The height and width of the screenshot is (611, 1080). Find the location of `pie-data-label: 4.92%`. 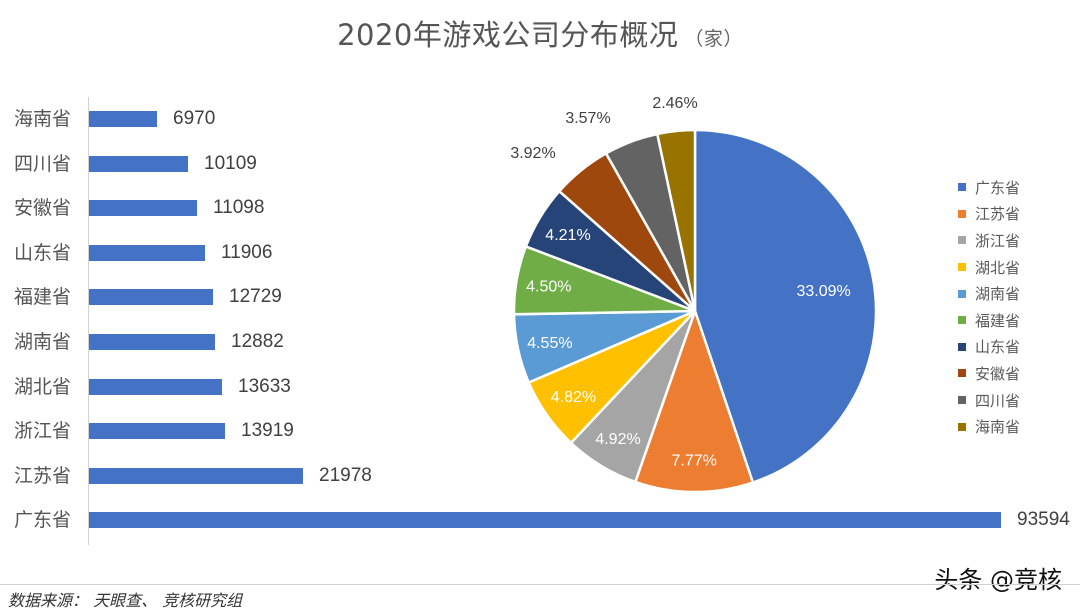

pie-data-label: 4.92% is located at coordinates (617, 439).